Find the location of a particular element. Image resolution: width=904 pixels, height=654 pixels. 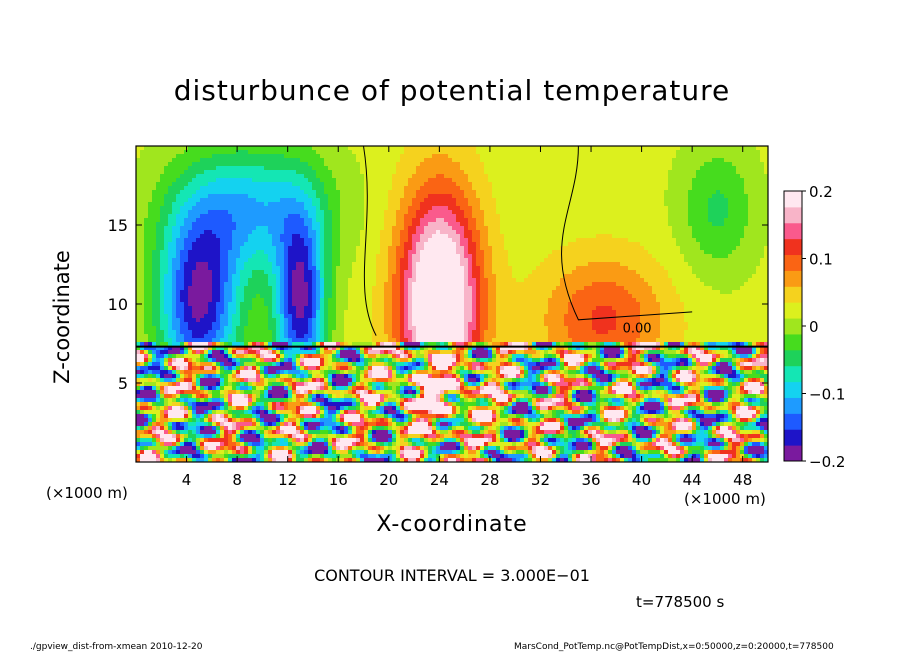

footer-script-info: ./gpview_dist-from-xmean 2010-12-20 is located at coordinates (116, 647).